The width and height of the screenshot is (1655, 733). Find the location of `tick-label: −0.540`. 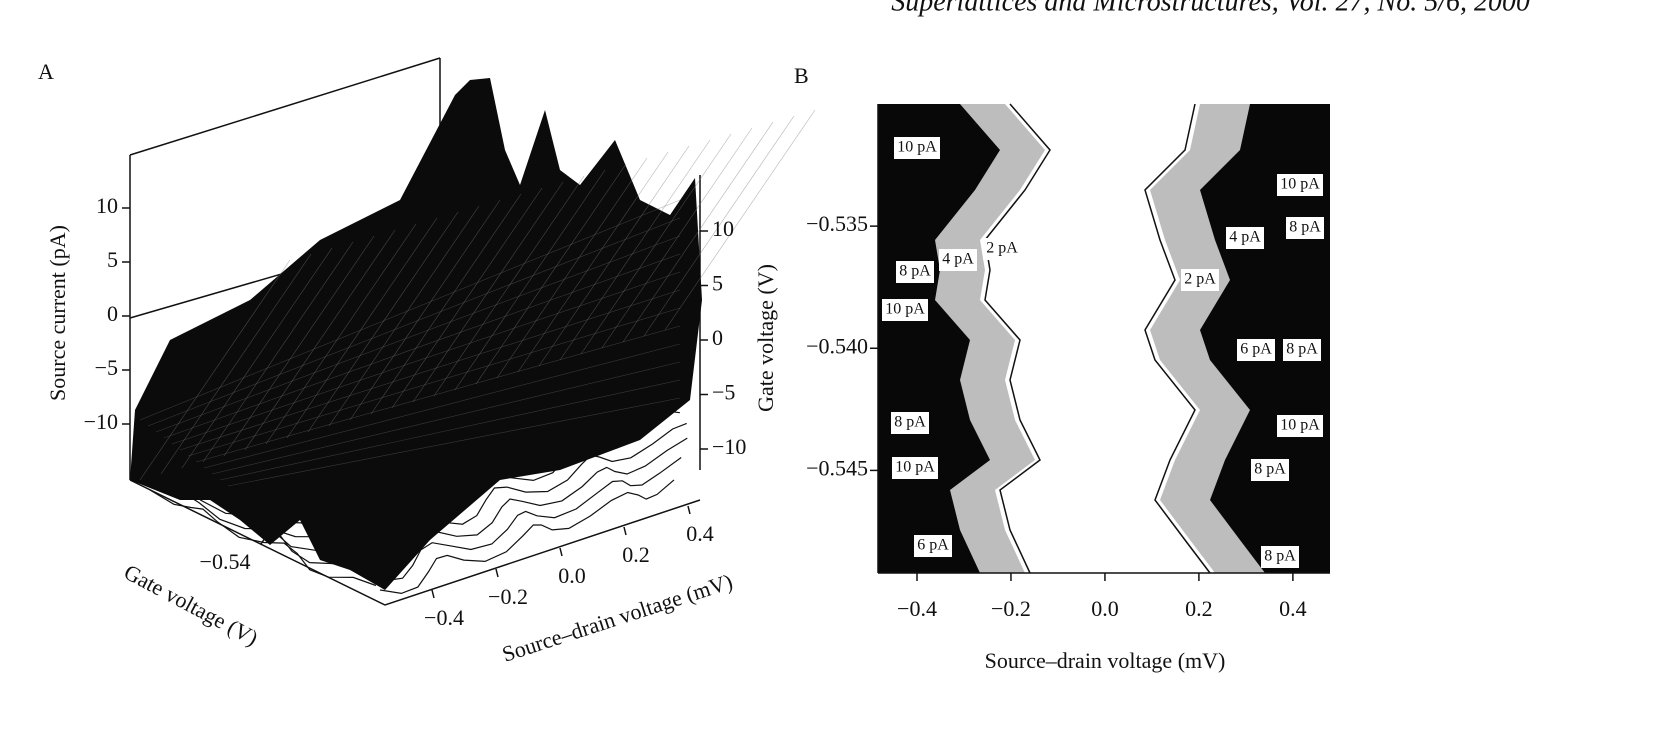

tick-label: −0.540 is located at coordinates (837, 345).